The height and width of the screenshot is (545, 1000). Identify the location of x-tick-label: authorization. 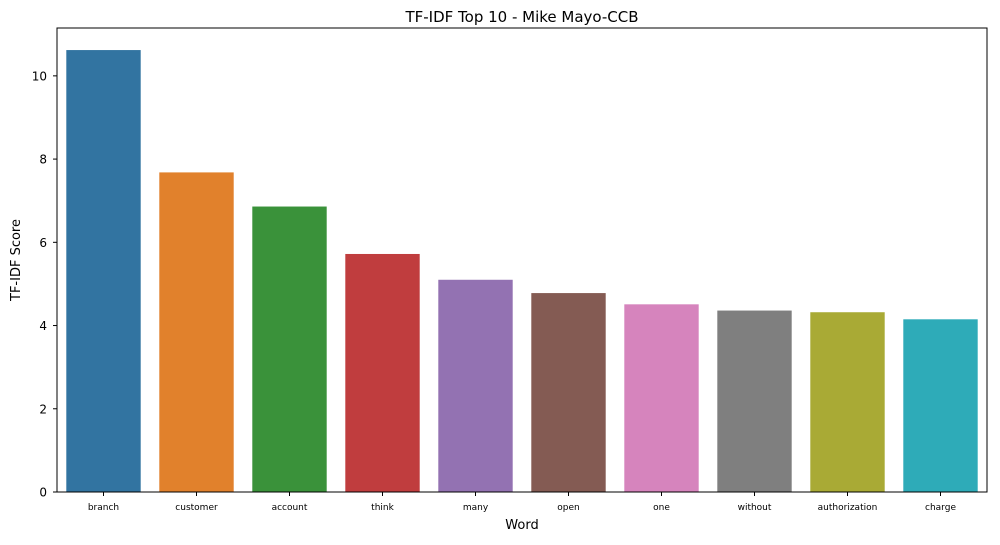
(848, 508).